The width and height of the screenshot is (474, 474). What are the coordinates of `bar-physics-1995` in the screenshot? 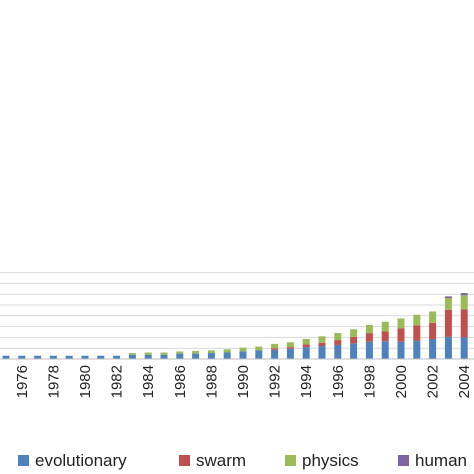 It's located at (322, 339).